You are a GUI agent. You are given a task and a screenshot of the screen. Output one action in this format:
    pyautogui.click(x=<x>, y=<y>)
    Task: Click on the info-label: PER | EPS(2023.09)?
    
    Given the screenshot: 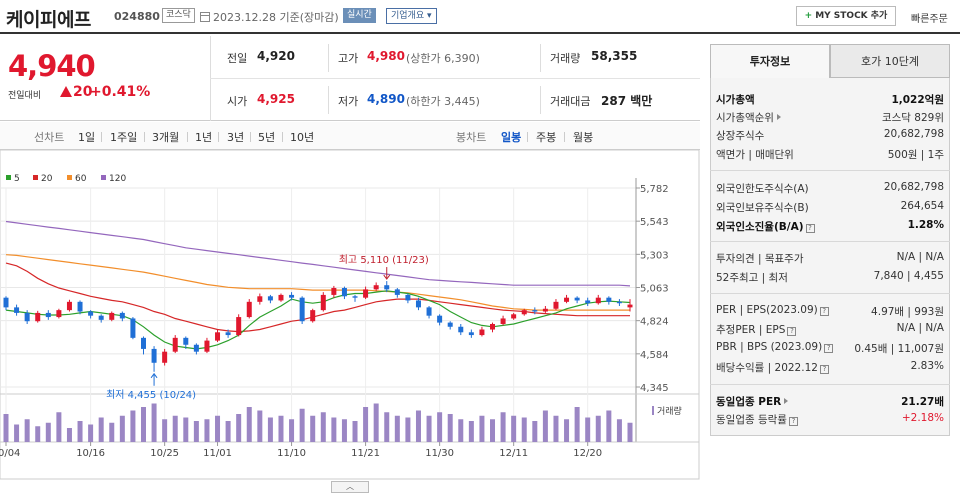 What is the action you would take?
    pyautogui.click(x=772, y=310)
    